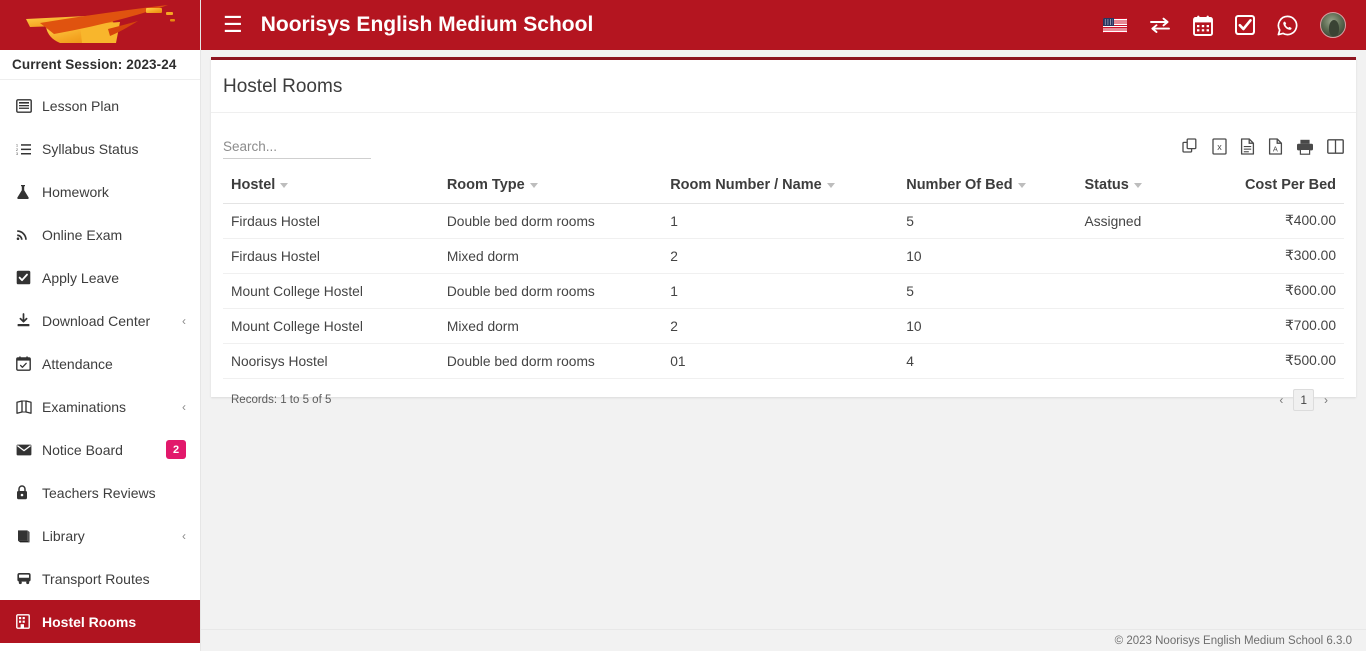 Image resolution: width=1366 pixels, height=651 pixels. Describe the element at coordinates (1303, 400) in the screenshot. I see `pagination-page-1: 1` at that location.